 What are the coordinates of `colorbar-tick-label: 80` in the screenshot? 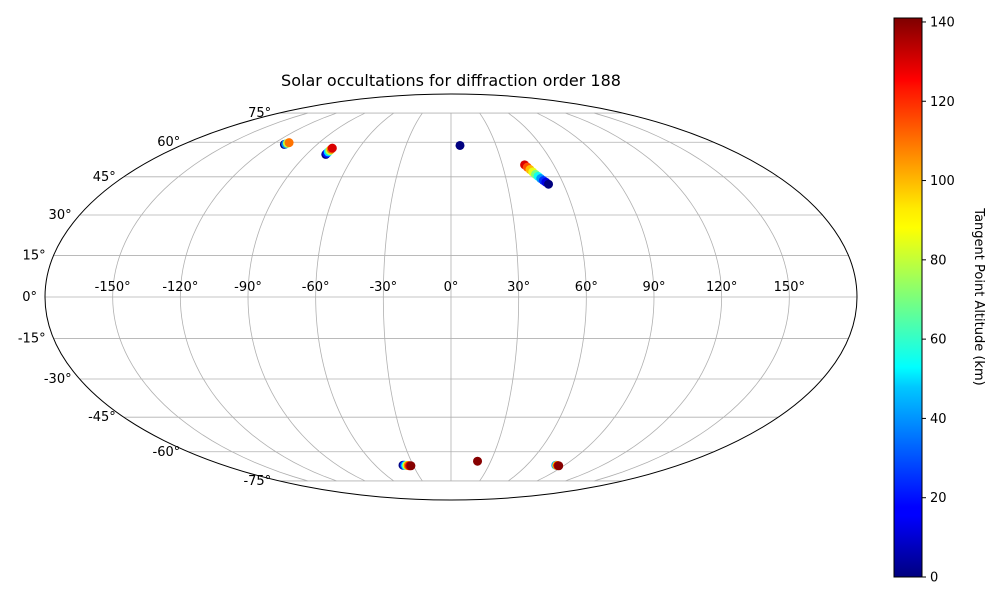 It's located at (938, 260).